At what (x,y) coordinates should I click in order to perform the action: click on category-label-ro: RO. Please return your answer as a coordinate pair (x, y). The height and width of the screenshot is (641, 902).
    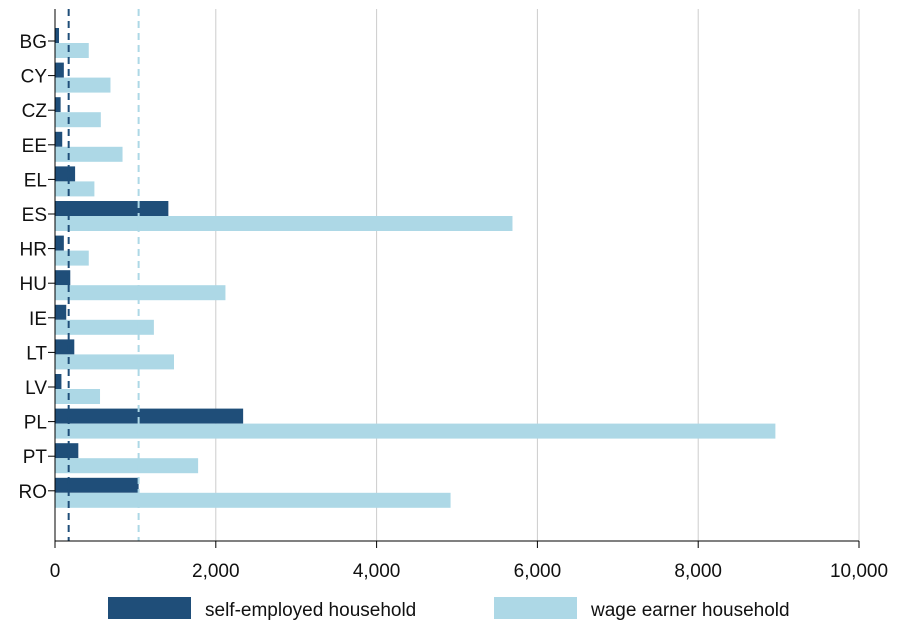
    Looking at the image, I should click on (33, 492).